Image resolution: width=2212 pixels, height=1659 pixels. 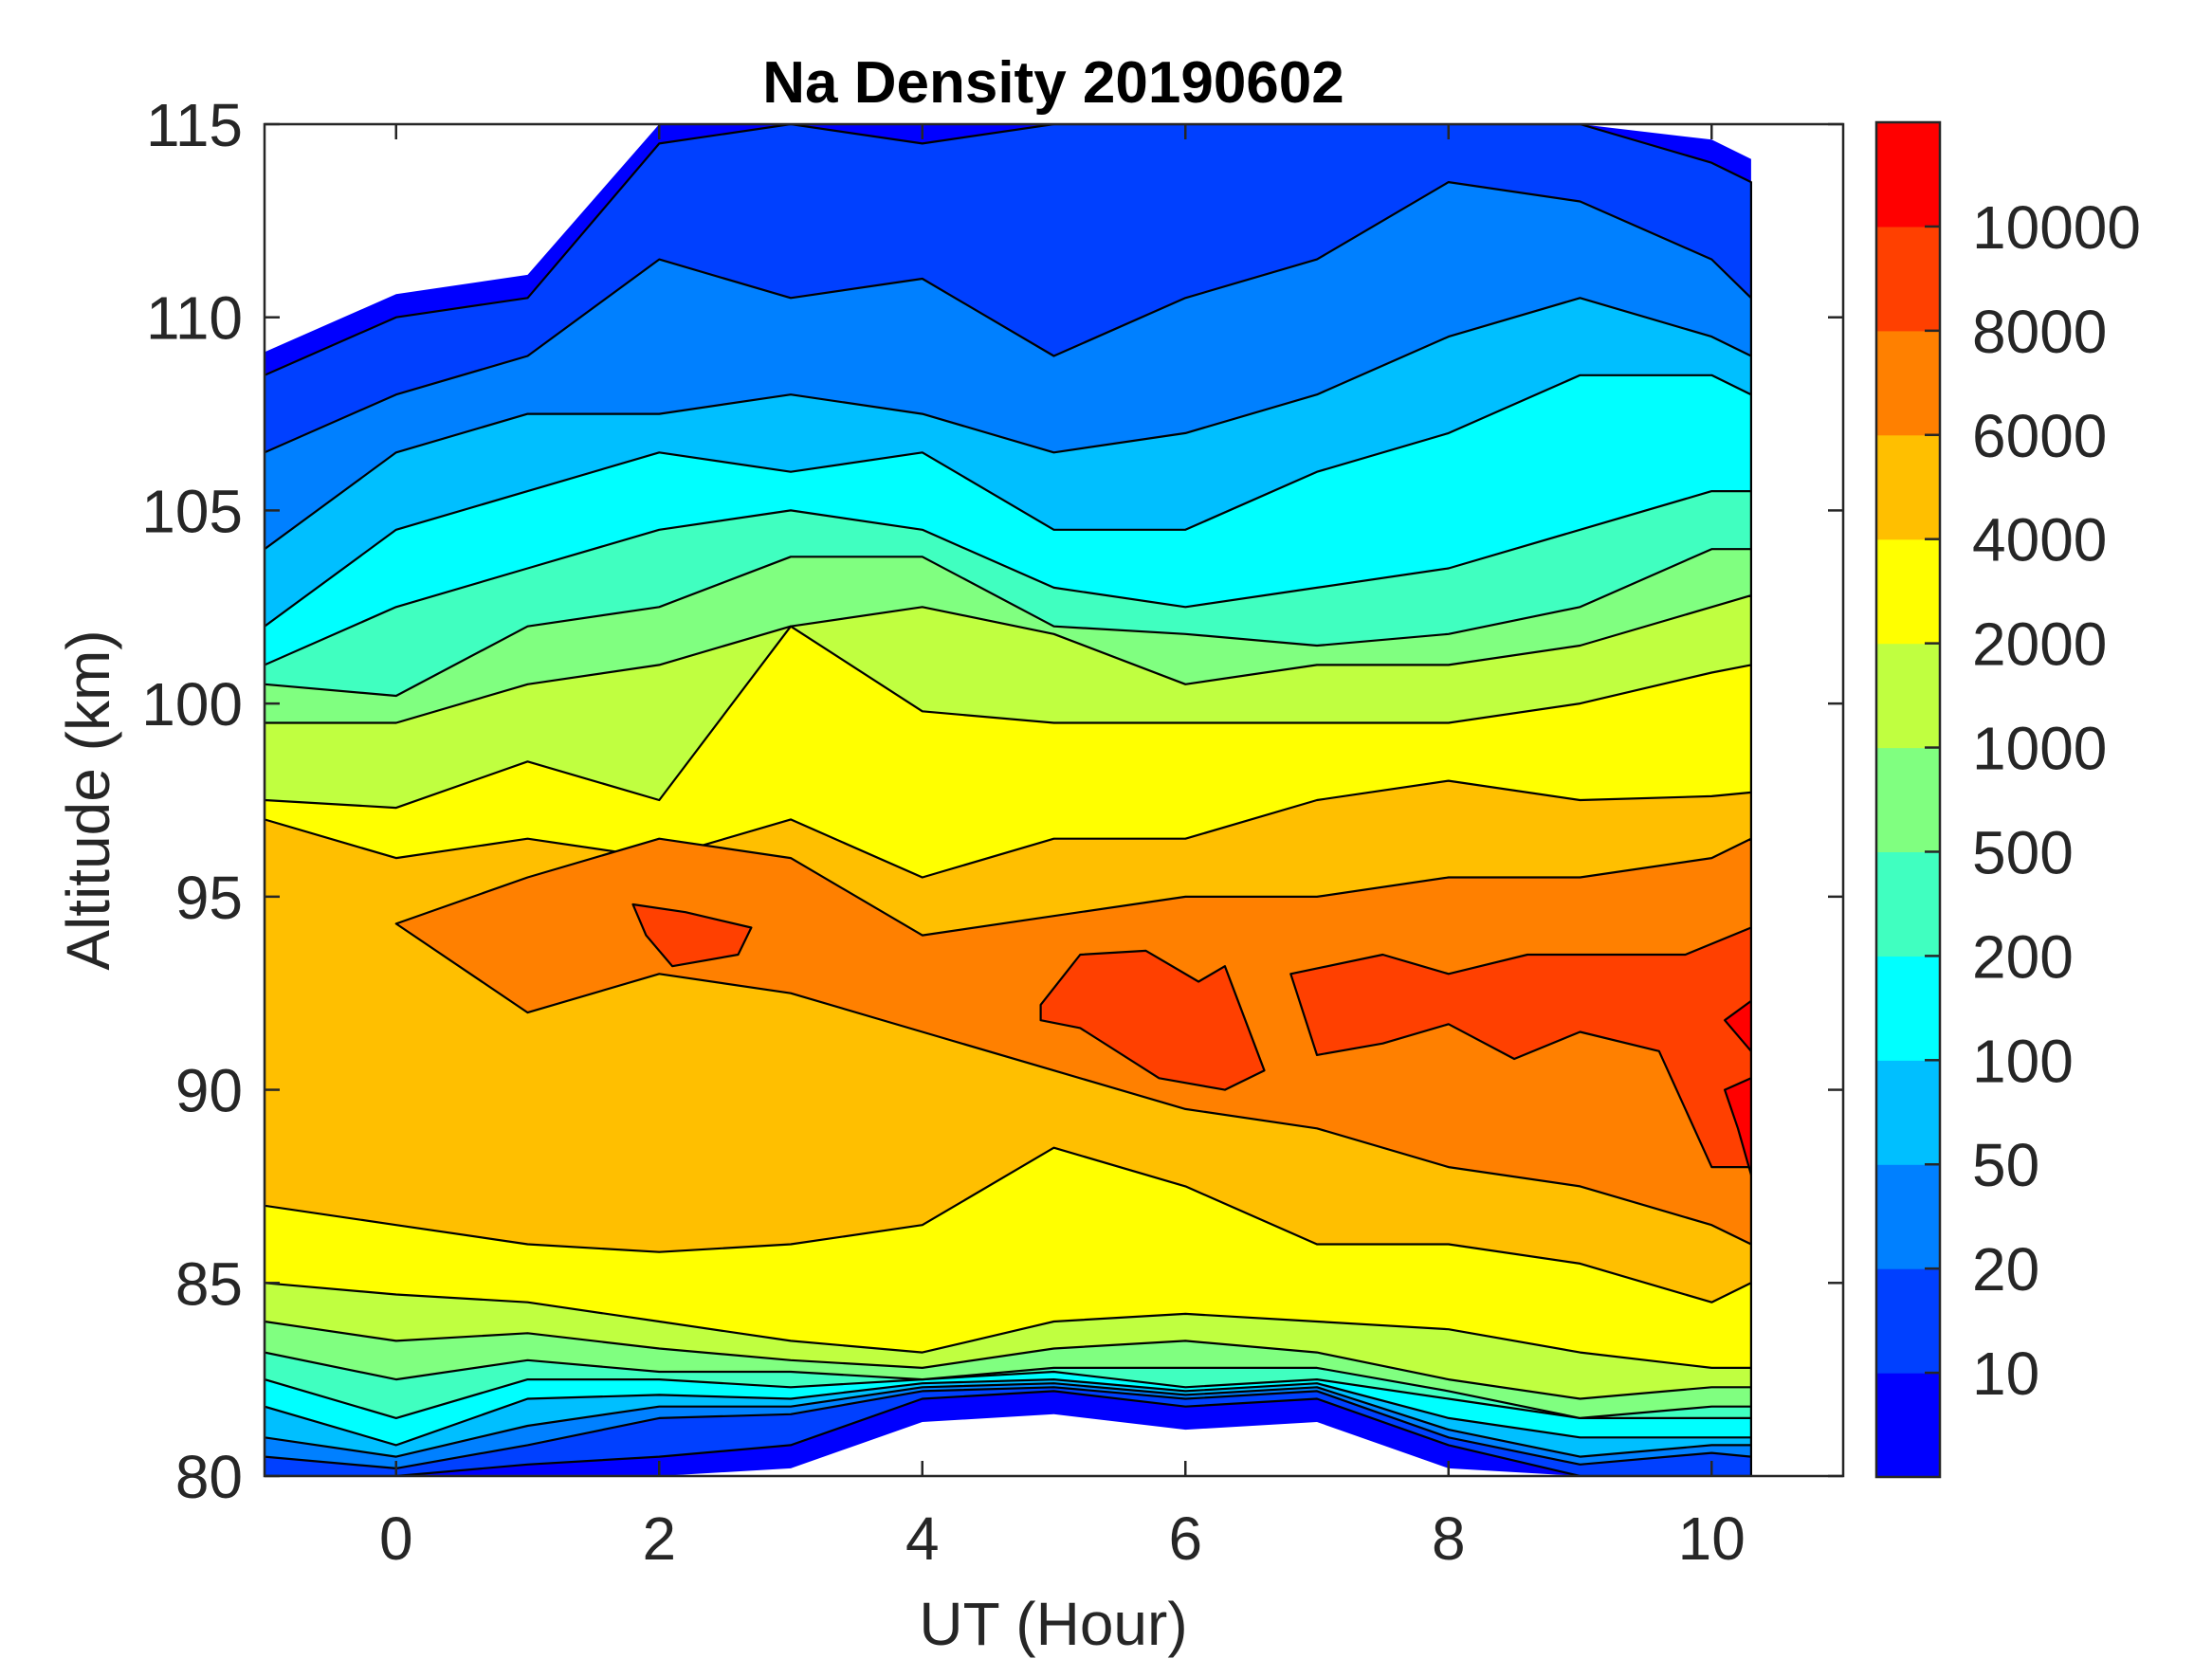 I want to click on x-tick-label: 4, so click(x=922, y=1538).